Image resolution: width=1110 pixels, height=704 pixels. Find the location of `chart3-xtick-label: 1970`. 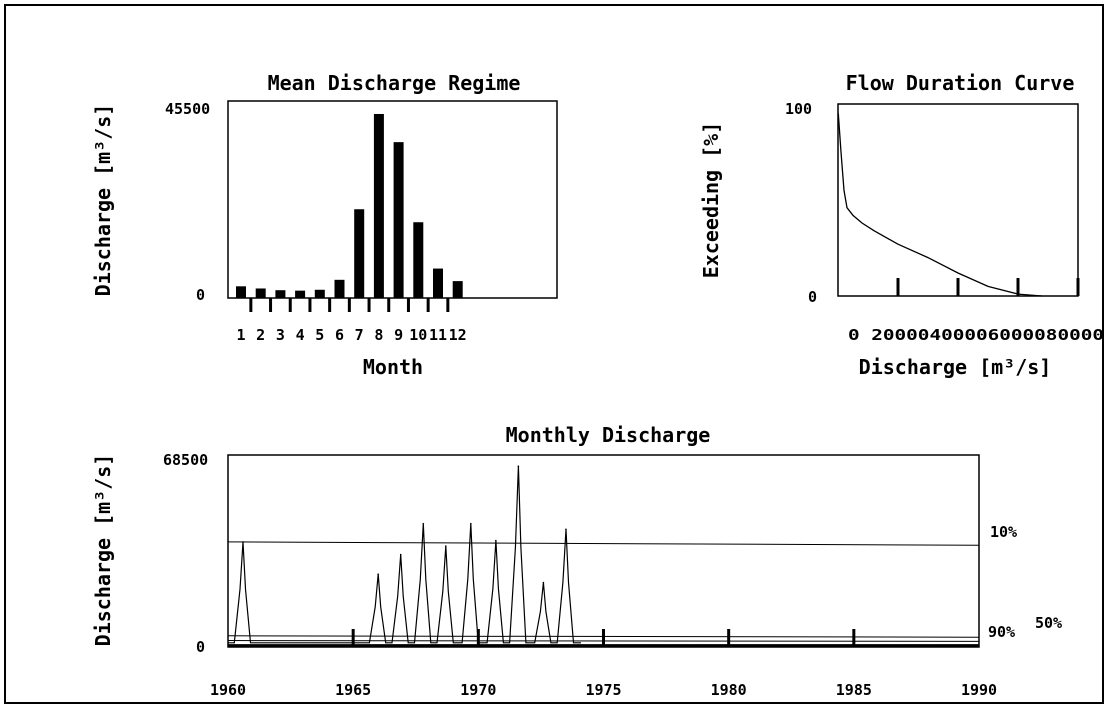

chart3-xtick-label: 1970 is located at coordinates (478, 690).